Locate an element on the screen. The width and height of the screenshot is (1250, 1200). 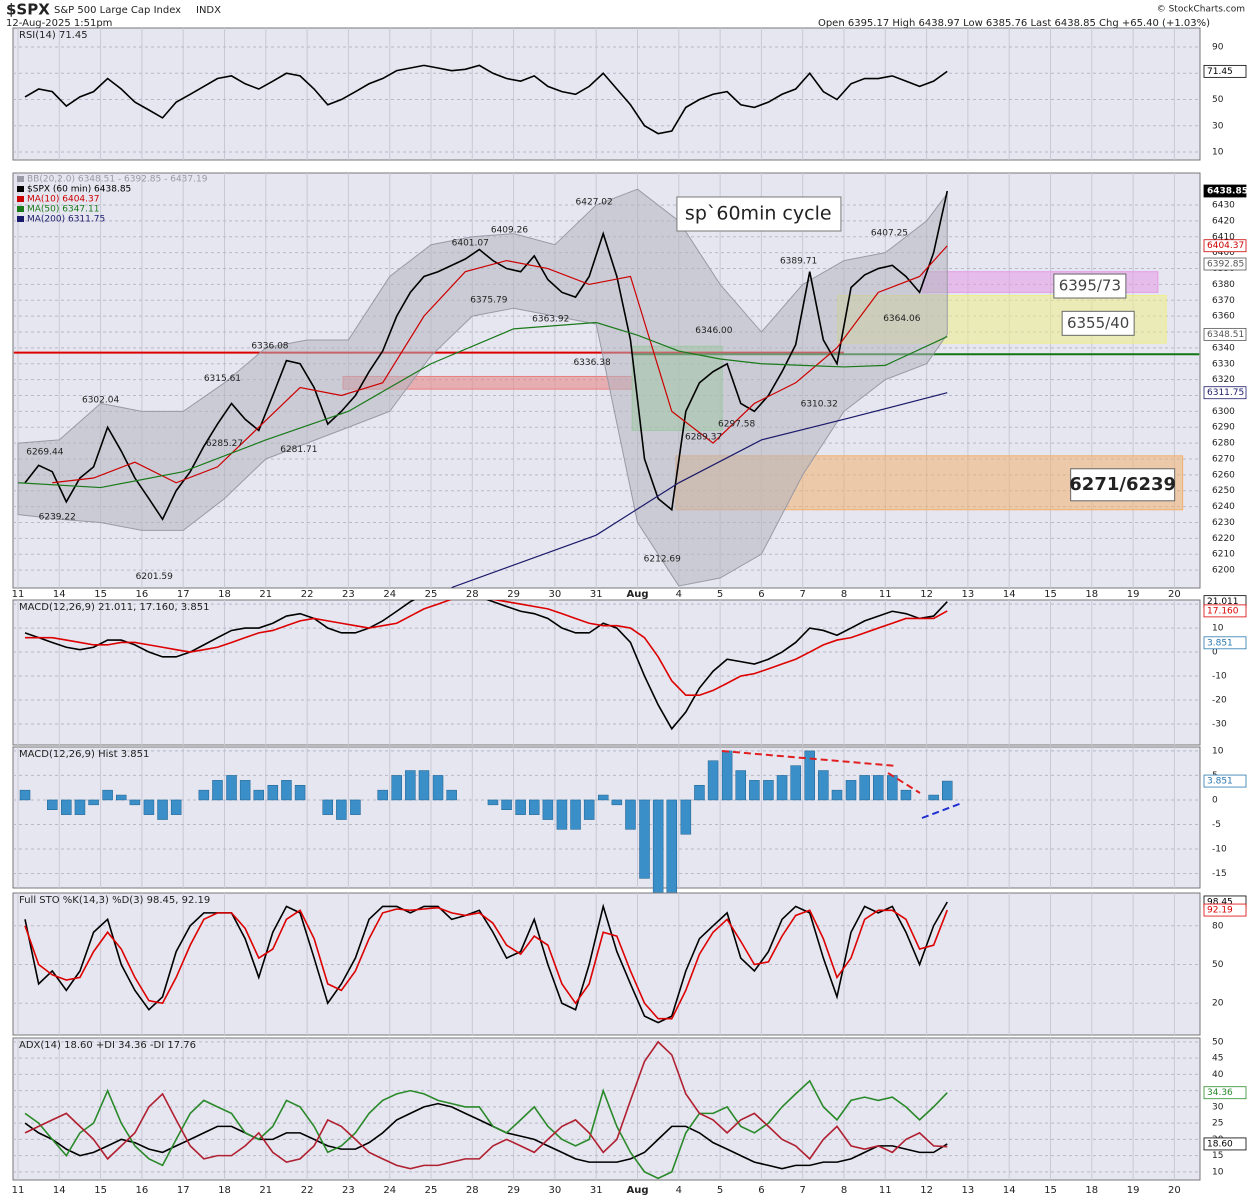
y-tick-label: -10 is located at coordinates (1219, 849).